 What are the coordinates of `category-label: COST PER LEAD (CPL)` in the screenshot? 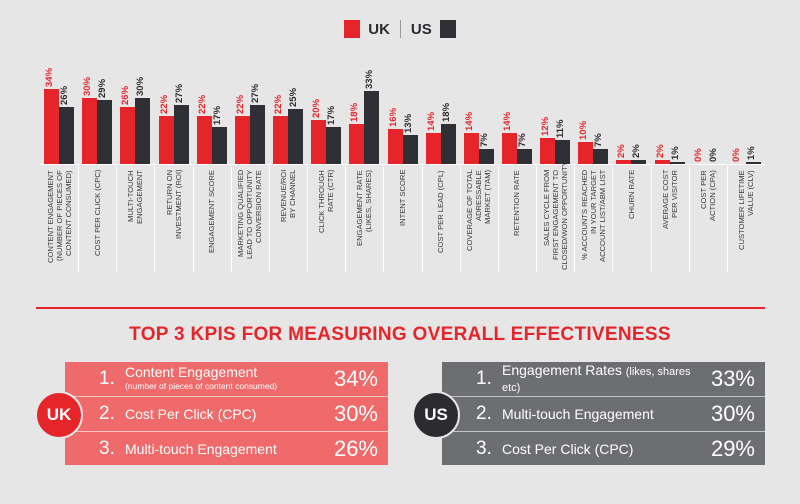 It's located at (441, 220).